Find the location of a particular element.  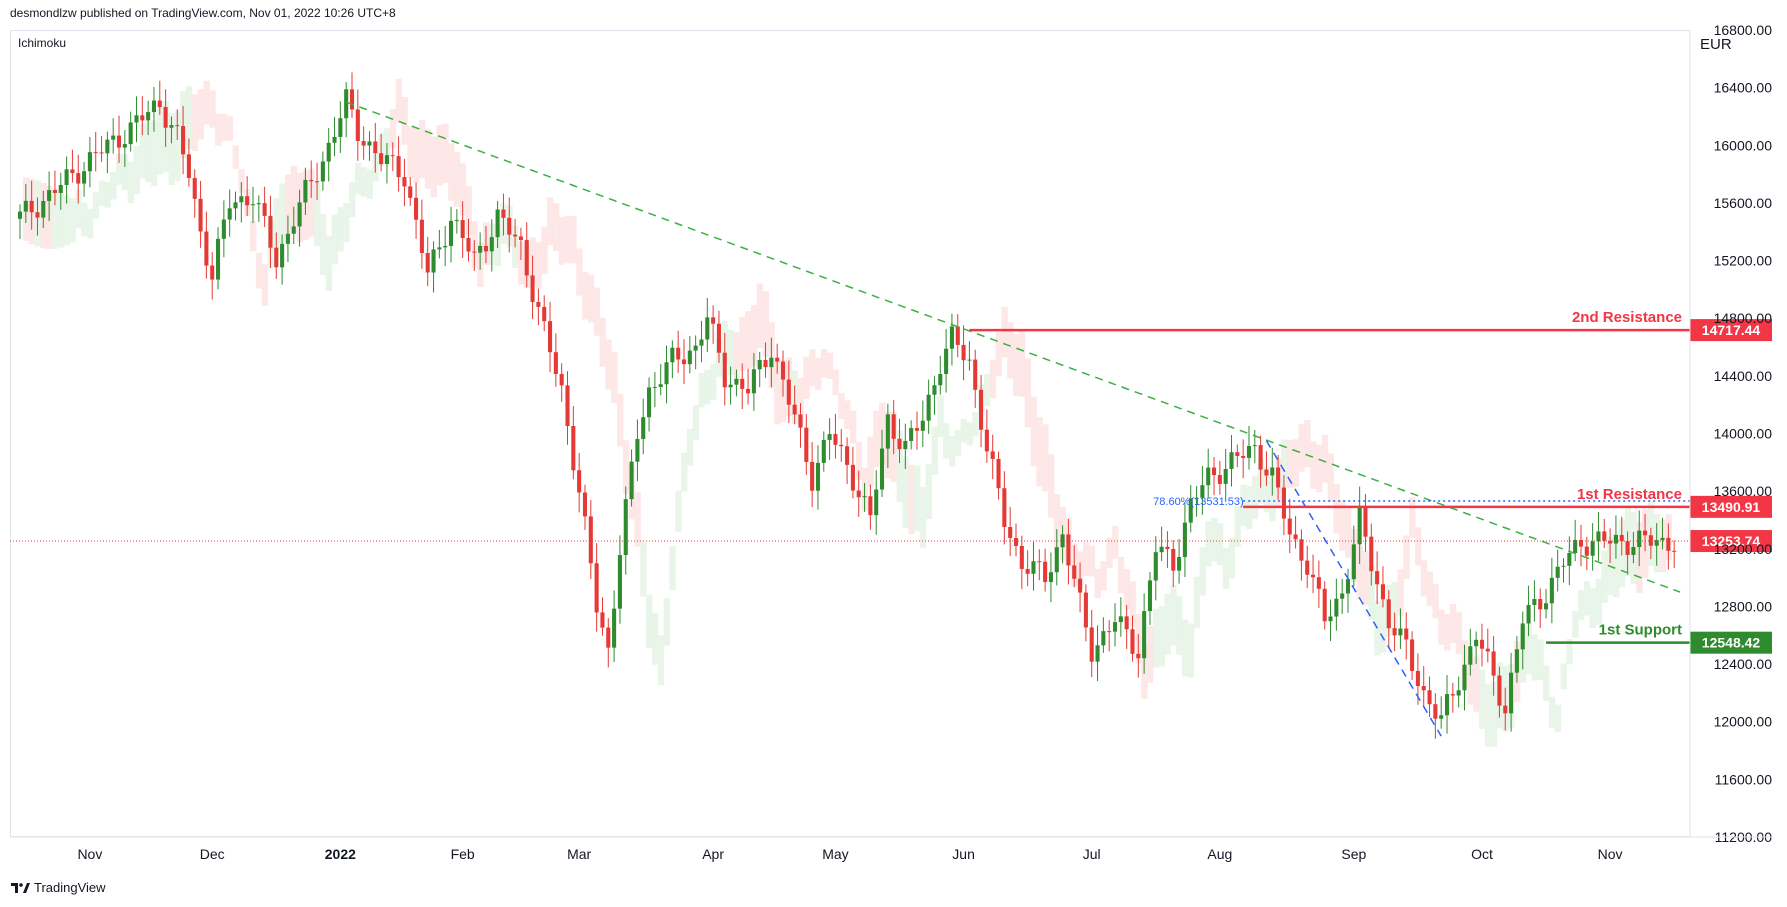

footer-brand: TradingView is located at coordinates (58, 887).